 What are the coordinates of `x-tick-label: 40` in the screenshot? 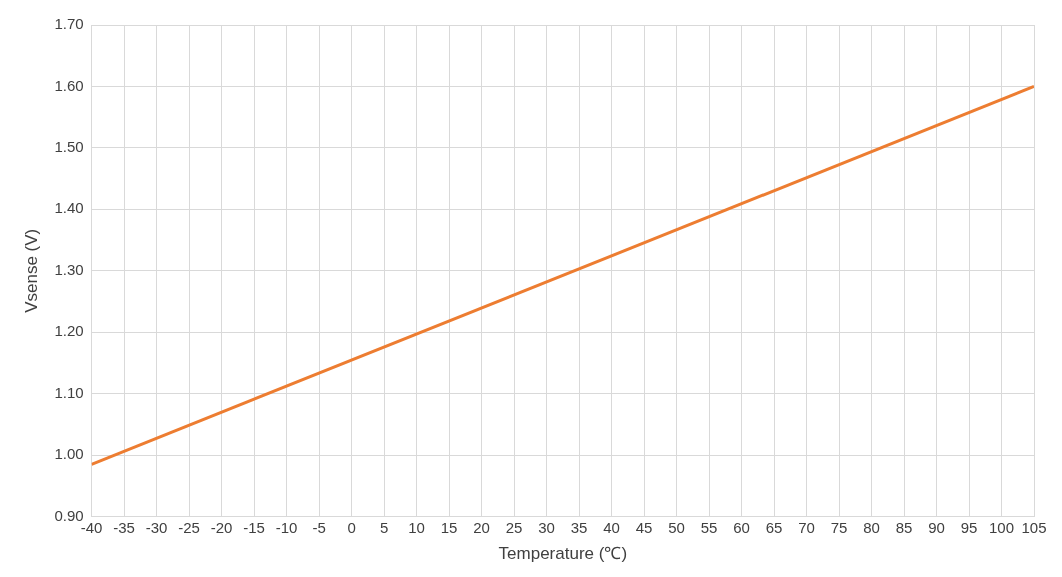 It's located at (611, 527).